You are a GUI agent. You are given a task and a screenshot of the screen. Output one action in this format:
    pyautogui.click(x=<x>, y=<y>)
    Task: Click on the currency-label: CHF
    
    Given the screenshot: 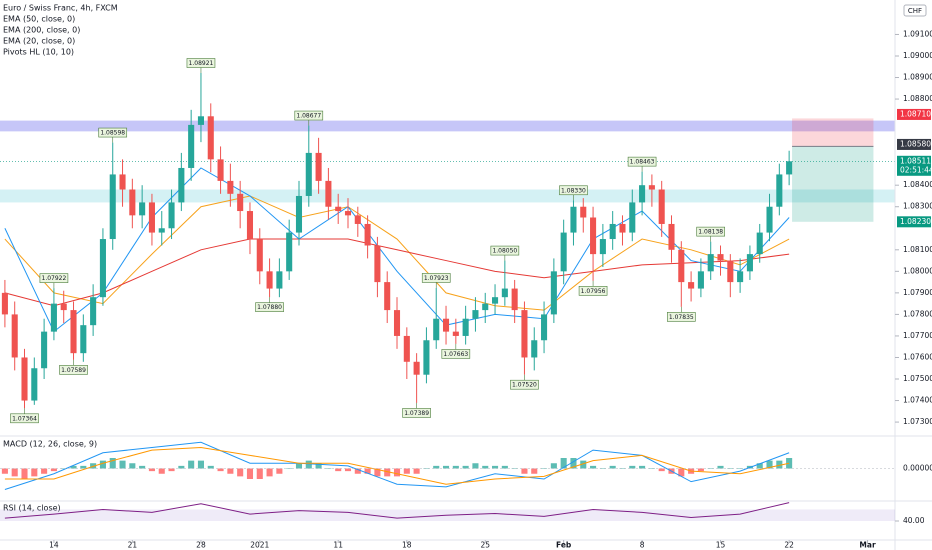 What is the action you would take?
    pyautogui.click(x=915, y=11)
    